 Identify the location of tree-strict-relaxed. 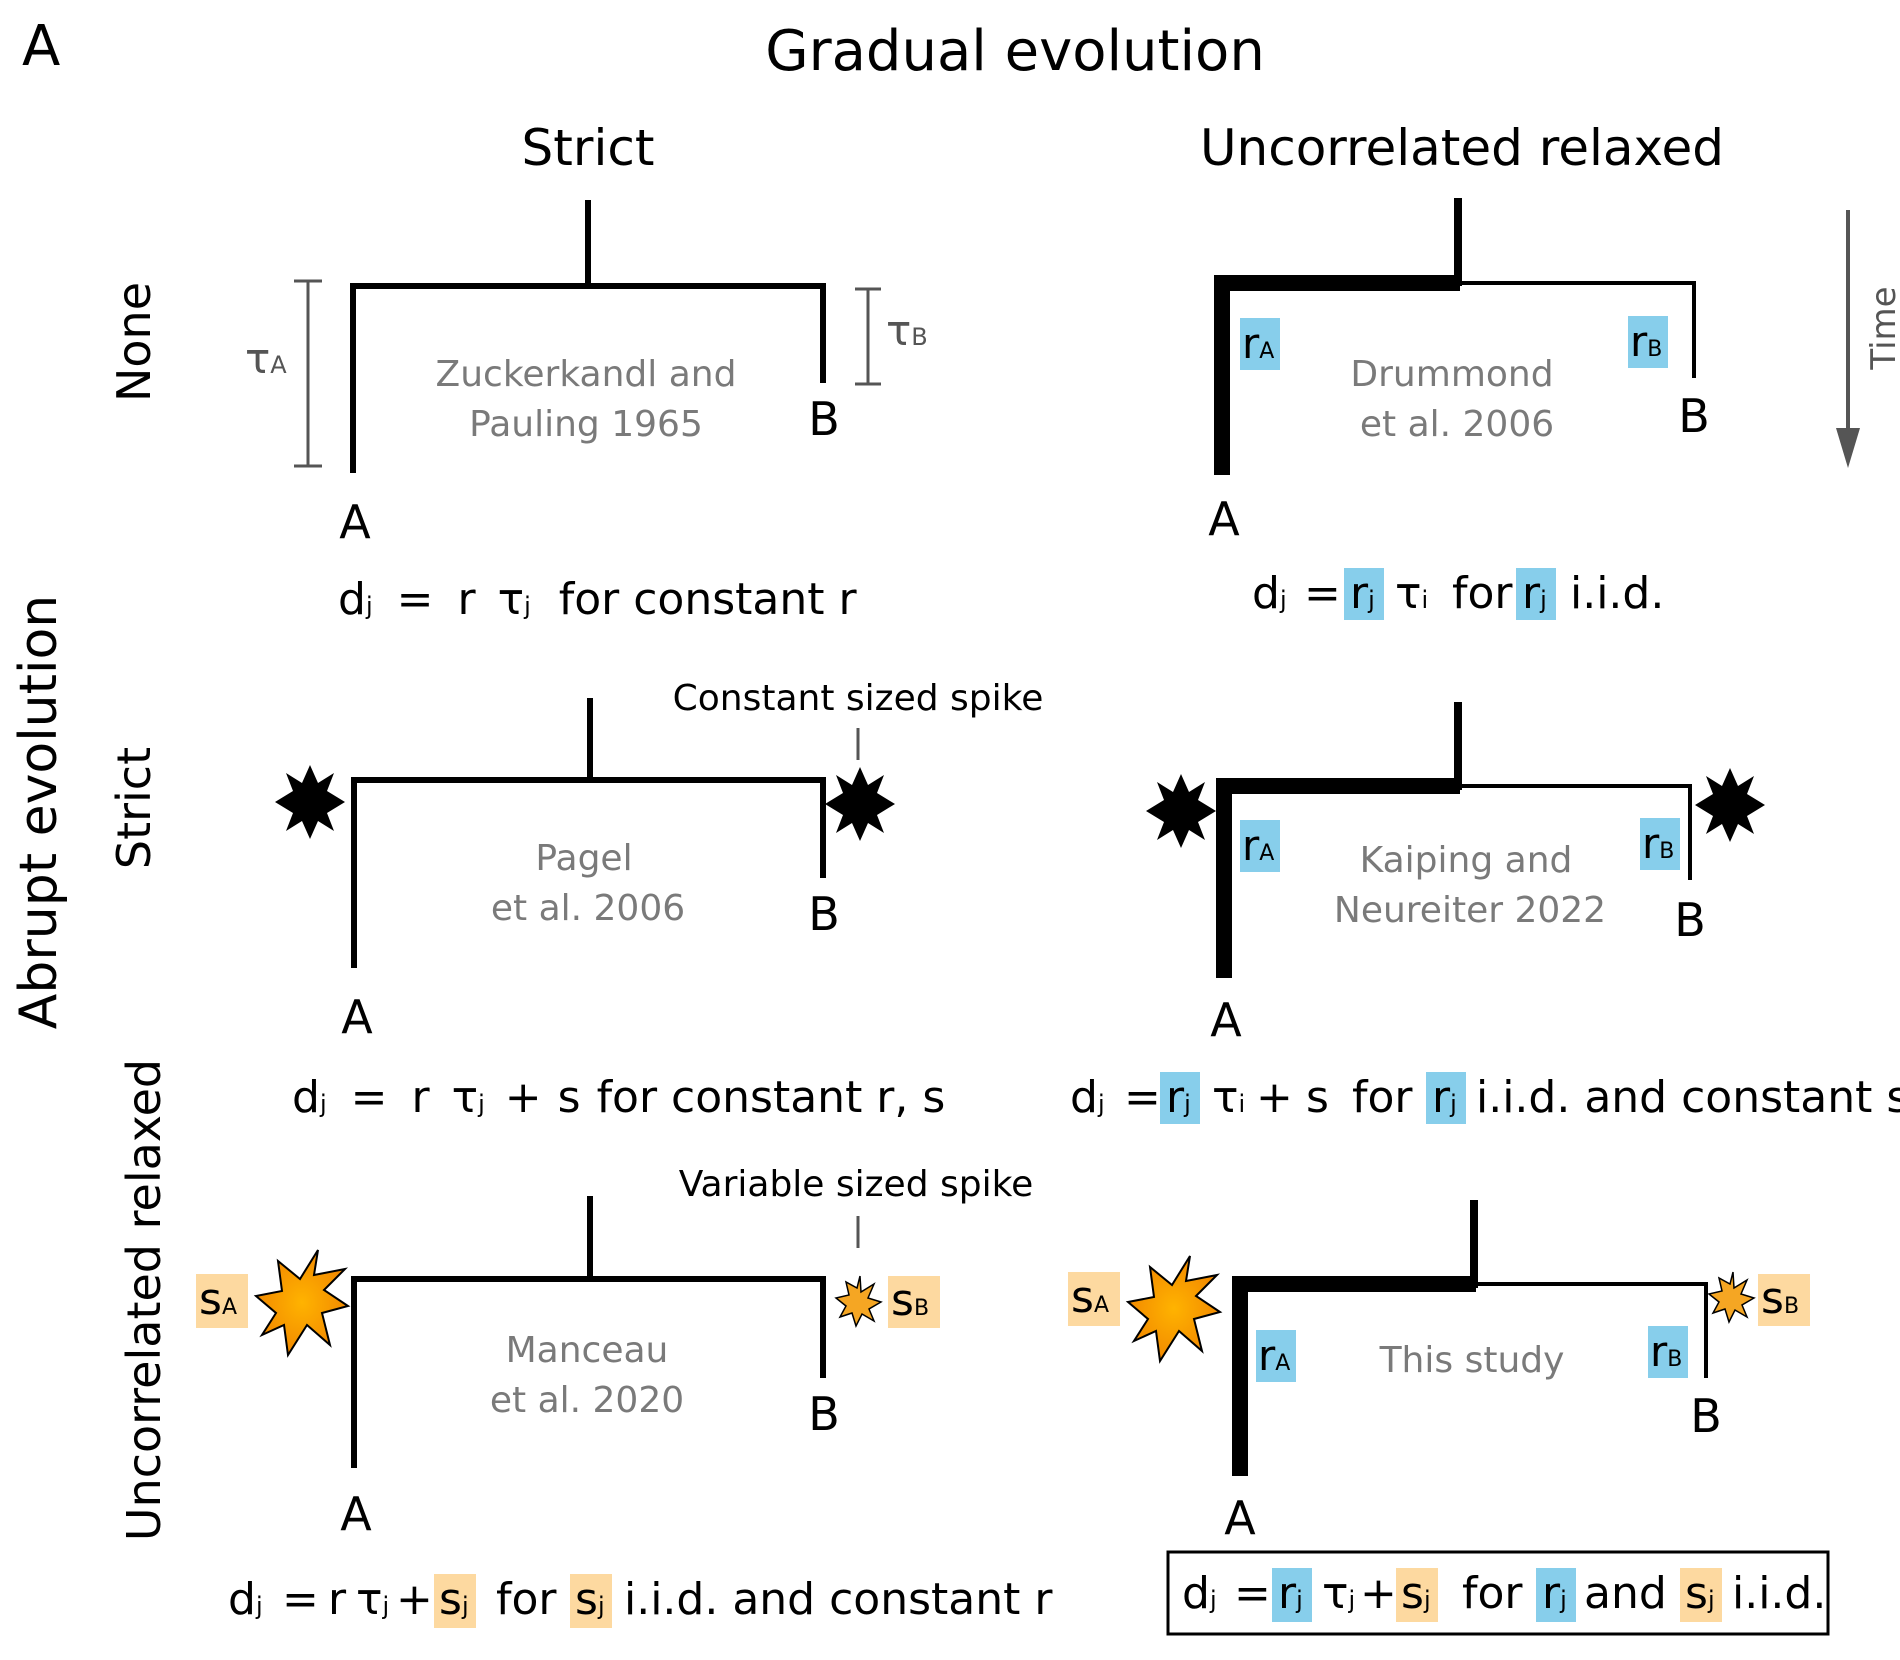
(588, 1332).